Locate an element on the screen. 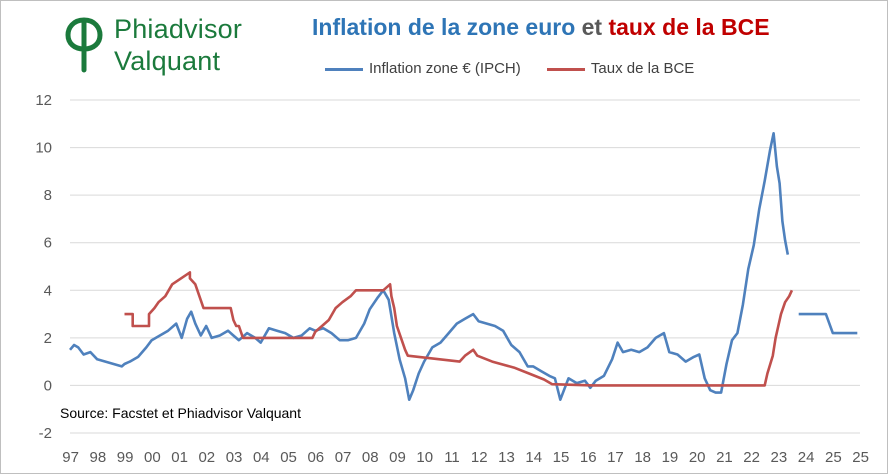  title-part-et: et is located at coordinates (592, 27).